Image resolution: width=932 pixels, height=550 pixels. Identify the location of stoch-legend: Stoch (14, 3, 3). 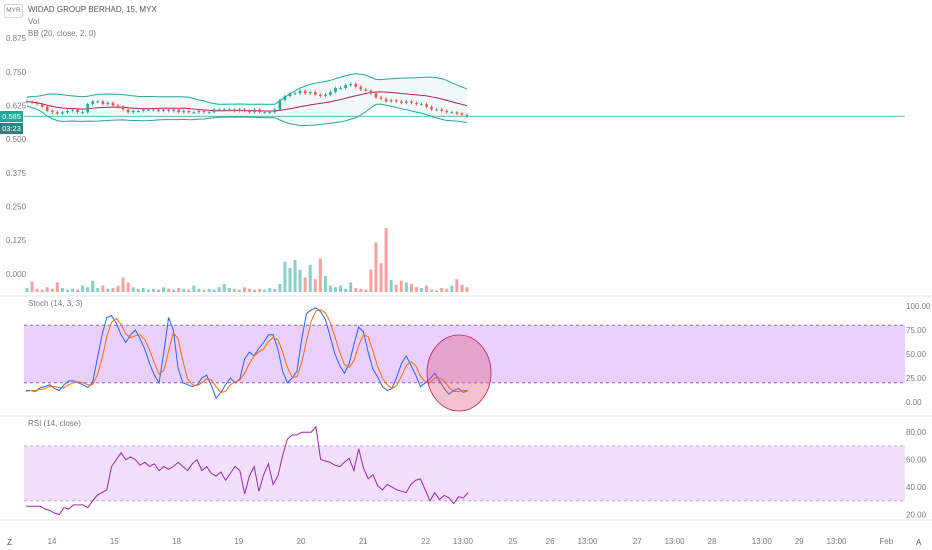
(55, 303).